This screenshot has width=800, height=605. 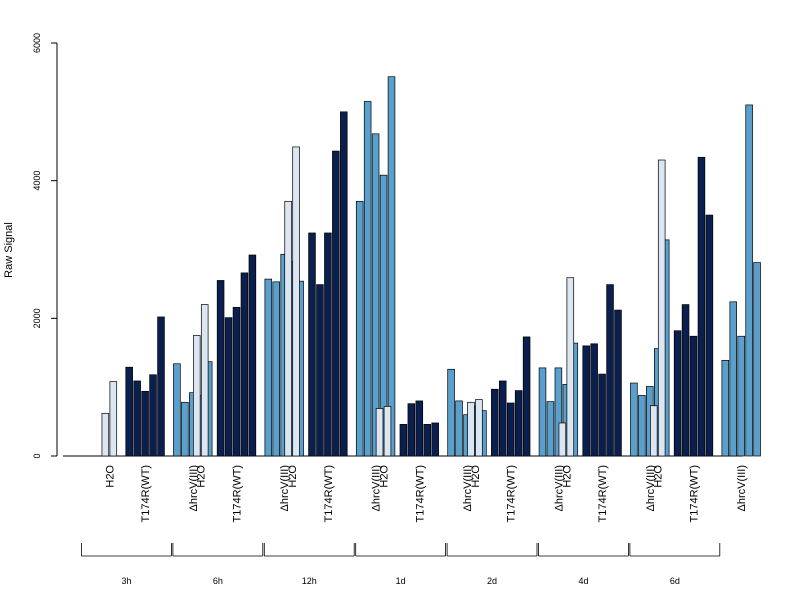 I want to click on y-tick-label: 0, so click(x=37, y=455).